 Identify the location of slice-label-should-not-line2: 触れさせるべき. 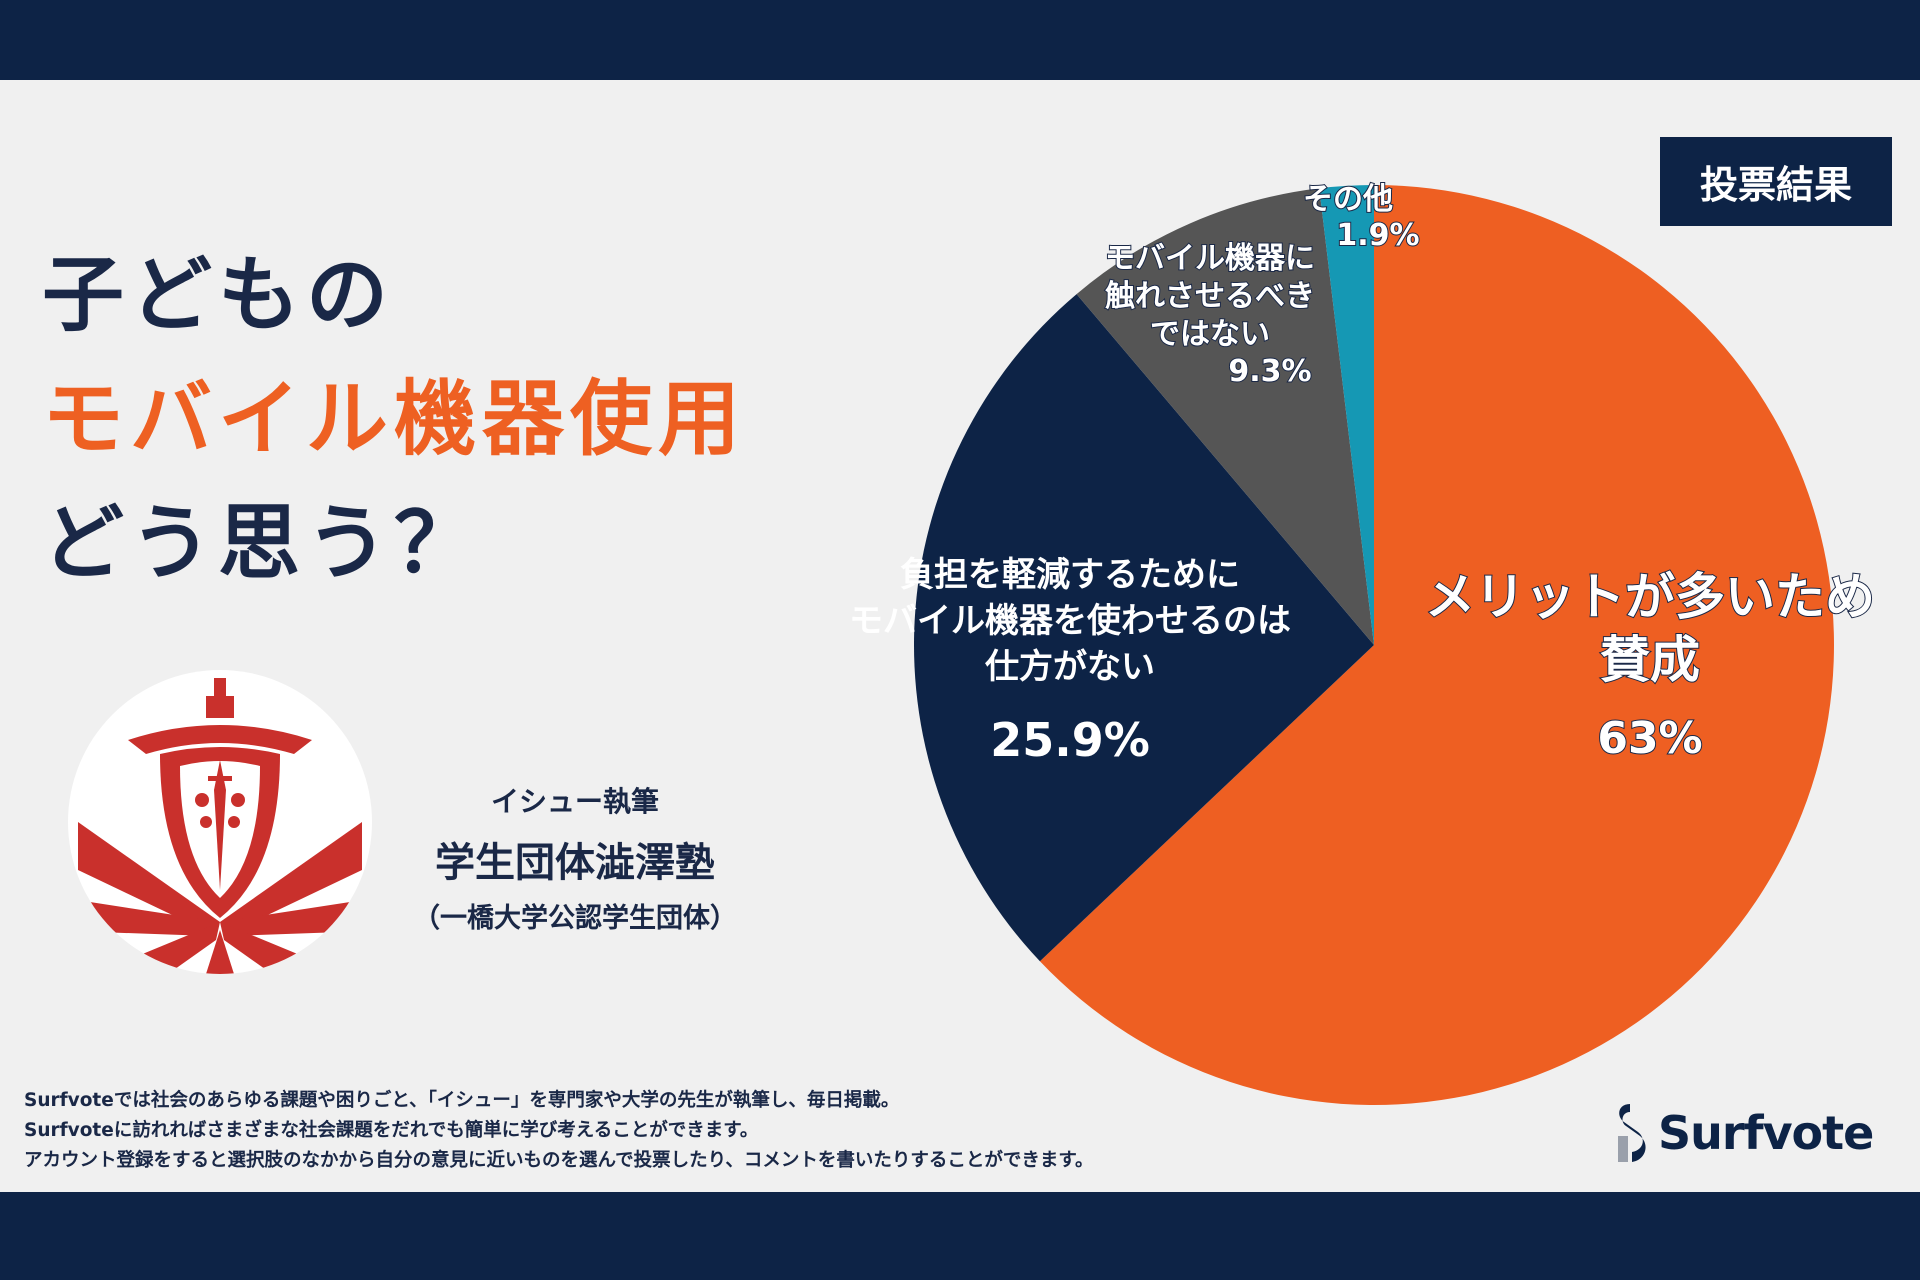
(1210, 296).